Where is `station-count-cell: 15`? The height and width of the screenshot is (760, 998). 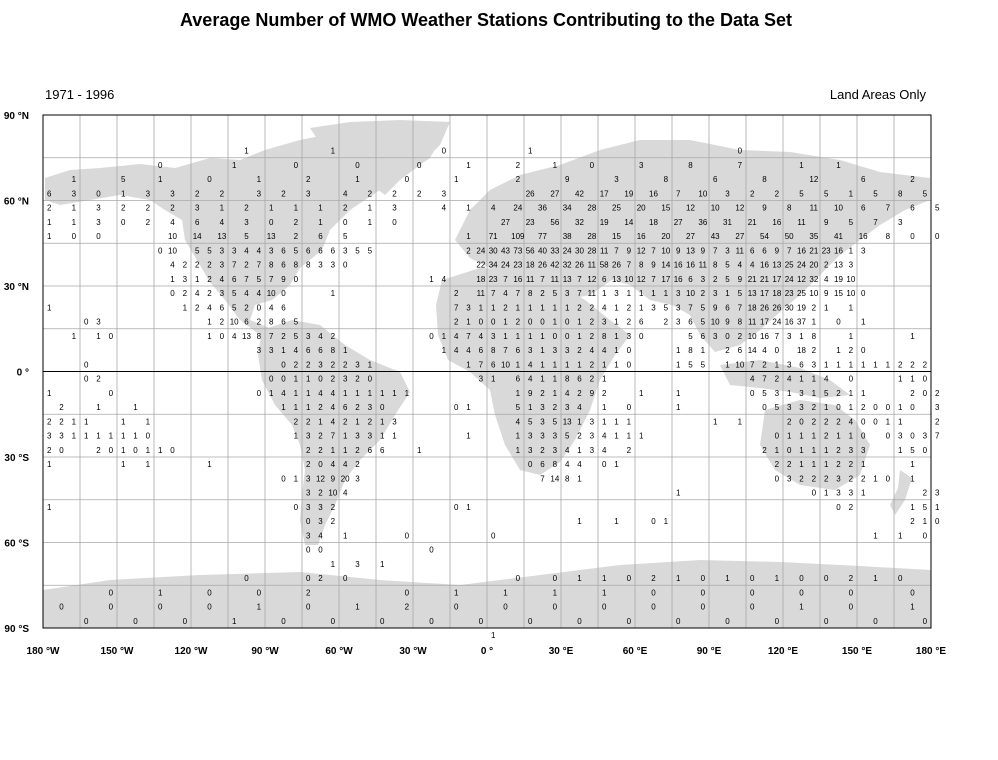
station-count-cell: 15 is located at coordinates (665, 208).